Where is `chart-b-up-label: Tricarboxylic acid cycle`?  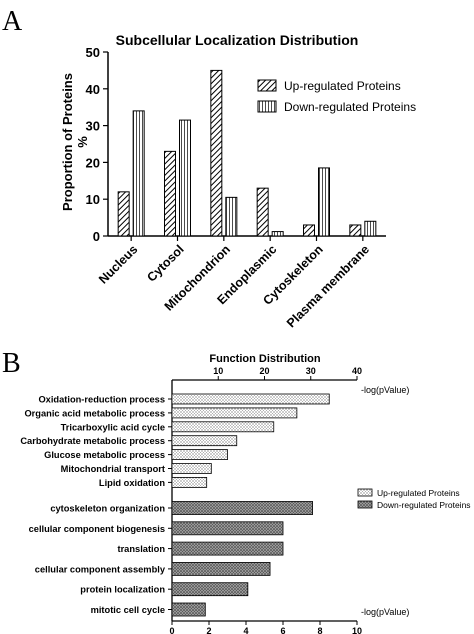
chart-b-up-label: Tricarboxylic acid cycle is located at coordinates (113, 427).